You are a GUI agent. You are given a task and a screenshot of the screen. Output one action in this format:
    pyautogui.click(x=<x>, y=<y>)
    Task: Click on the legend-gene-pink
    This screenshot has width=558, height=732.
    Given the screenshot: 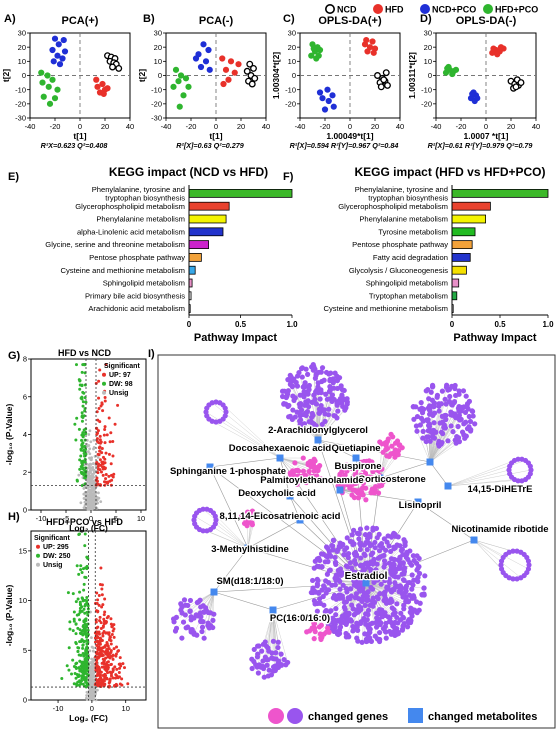 What is the action you would take?
    pyautogui.click(x=276, y=716)
    